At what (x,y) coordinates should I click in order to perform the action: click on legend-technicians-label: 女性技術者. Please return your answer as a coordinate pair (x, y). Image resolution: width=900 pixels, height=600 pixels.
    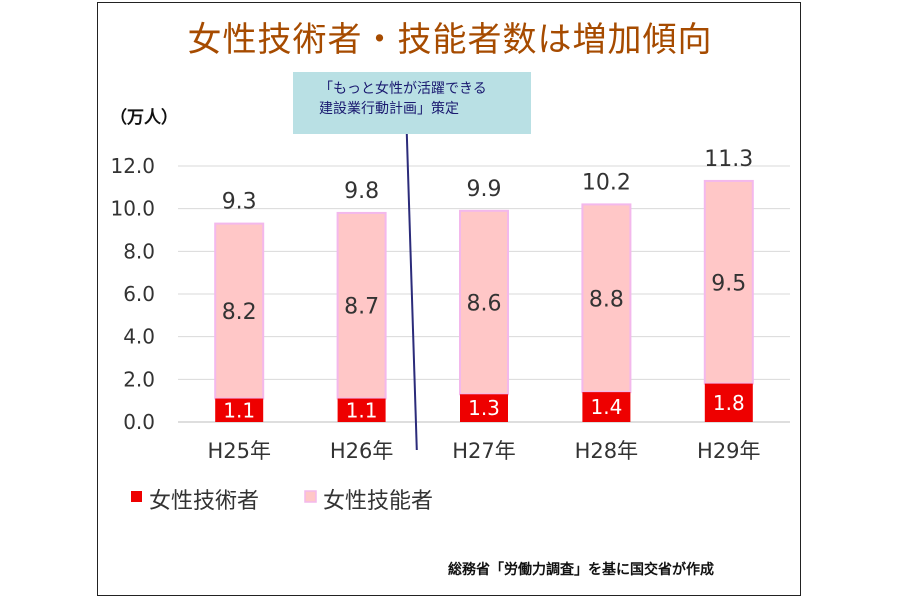
    Looking at the image, I should click on (204, 501).